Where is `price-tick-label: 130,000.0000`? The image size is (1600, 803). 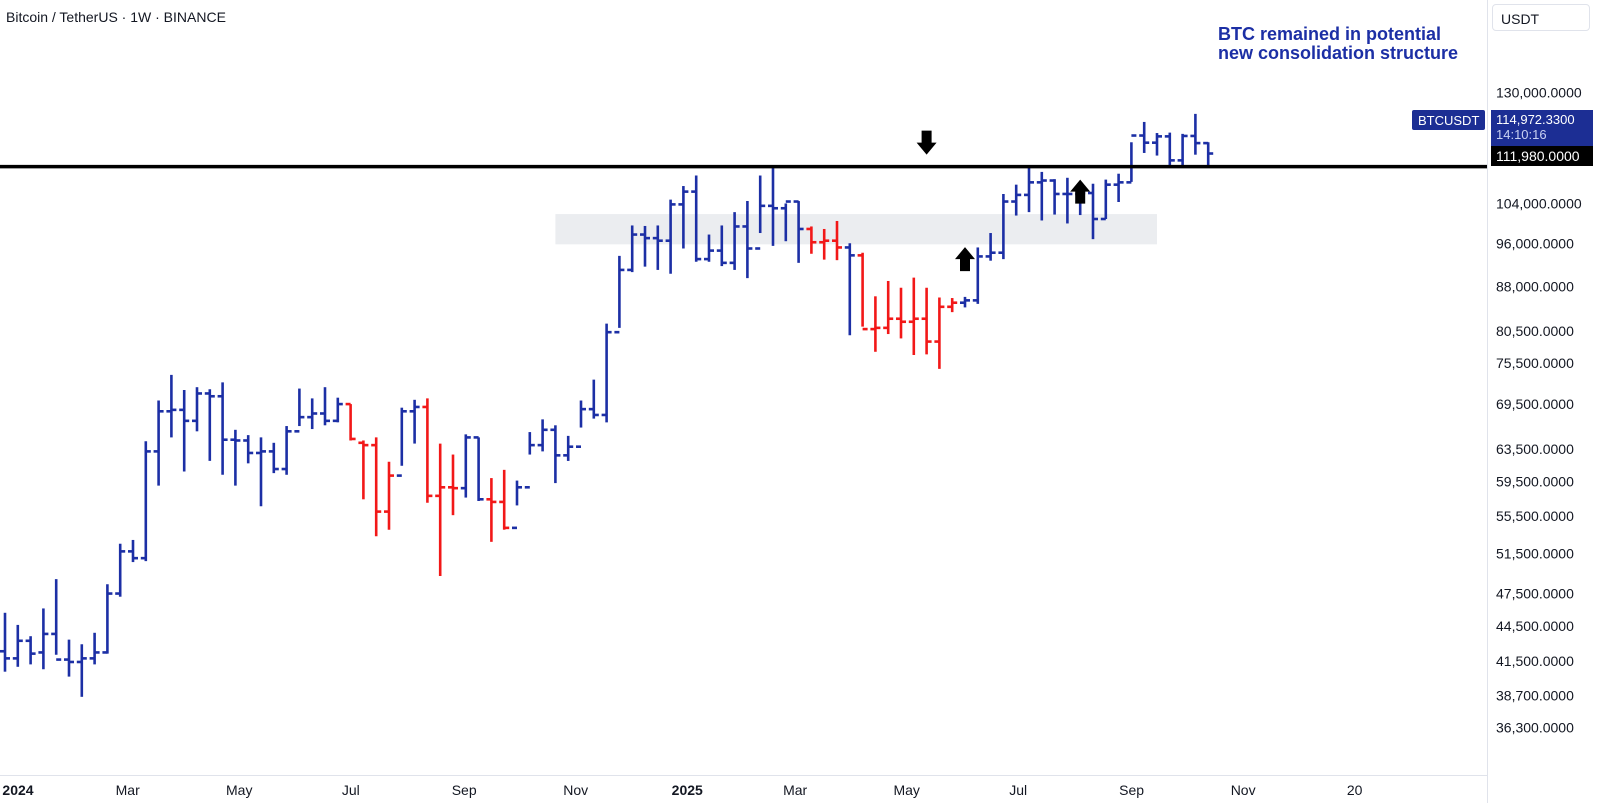
price-tick-label: 130,000.0000 is located at coordinates (1539, 92).